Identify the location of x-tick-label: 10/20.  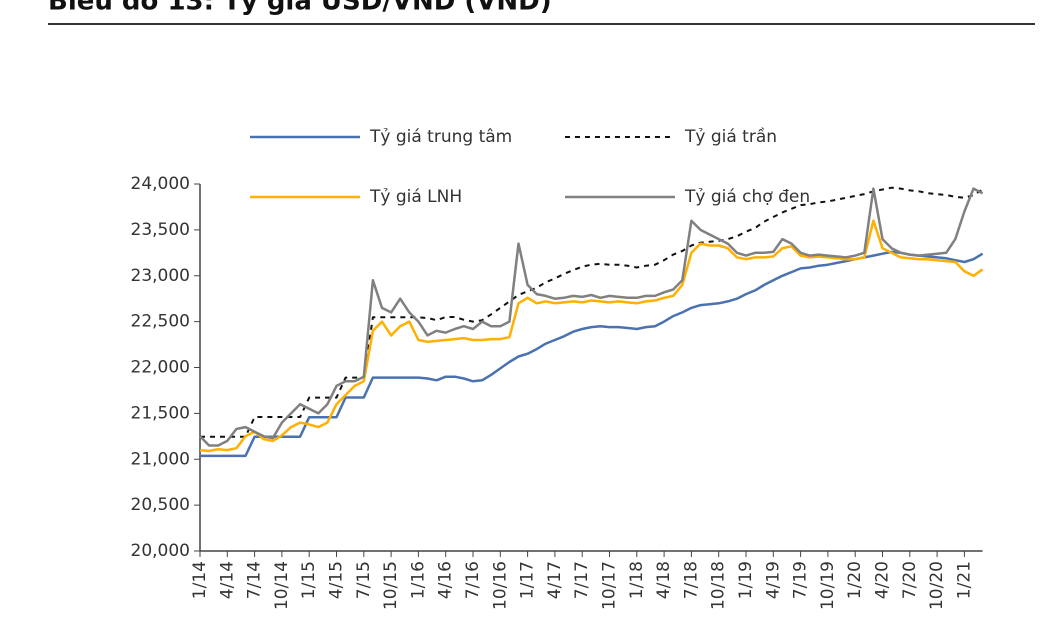
(937, 585).